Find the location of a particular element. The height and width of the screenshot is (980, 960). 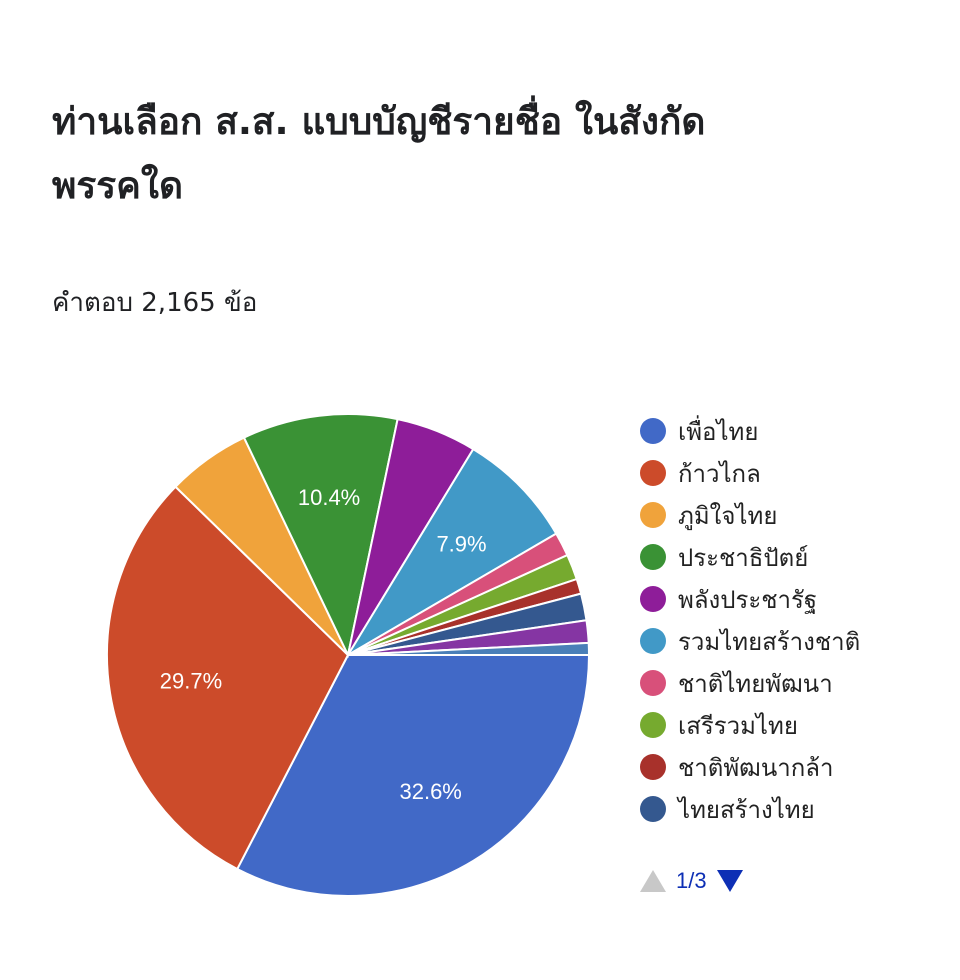

legend-label: ประชาธิปัตย์ is located at coordinates (743, 557).